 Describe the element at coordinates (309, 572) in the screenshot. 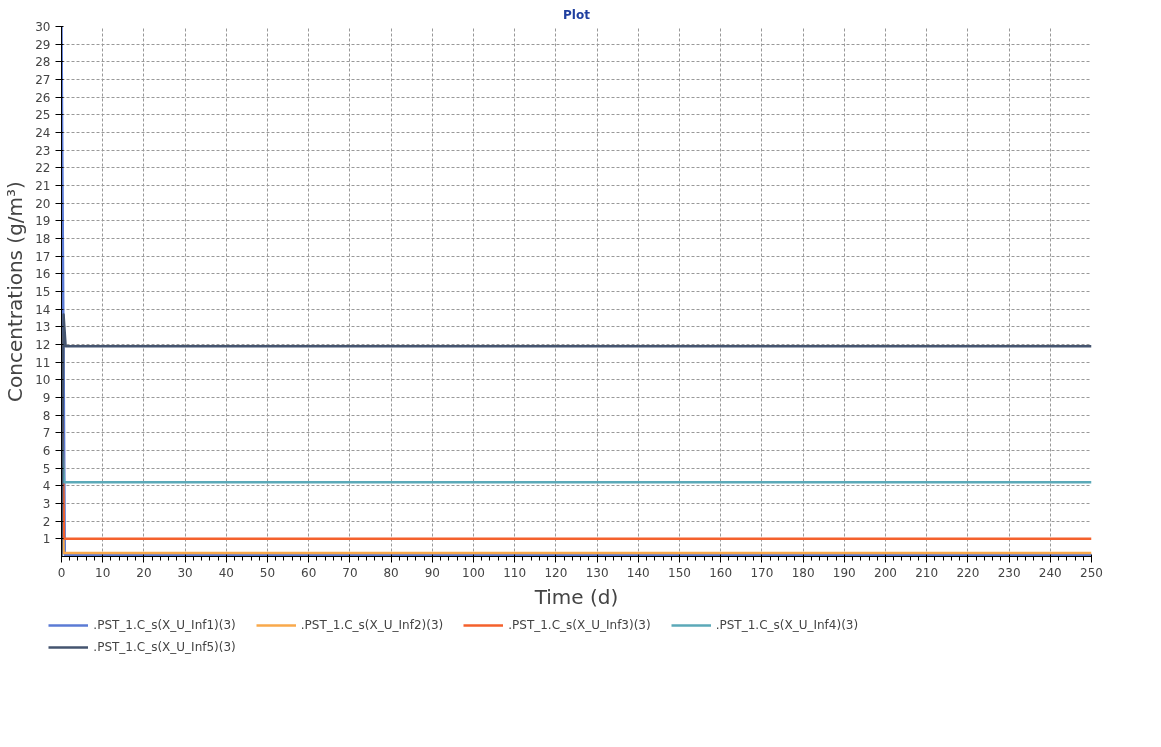

I see `x-tick-label: 60` at that location.